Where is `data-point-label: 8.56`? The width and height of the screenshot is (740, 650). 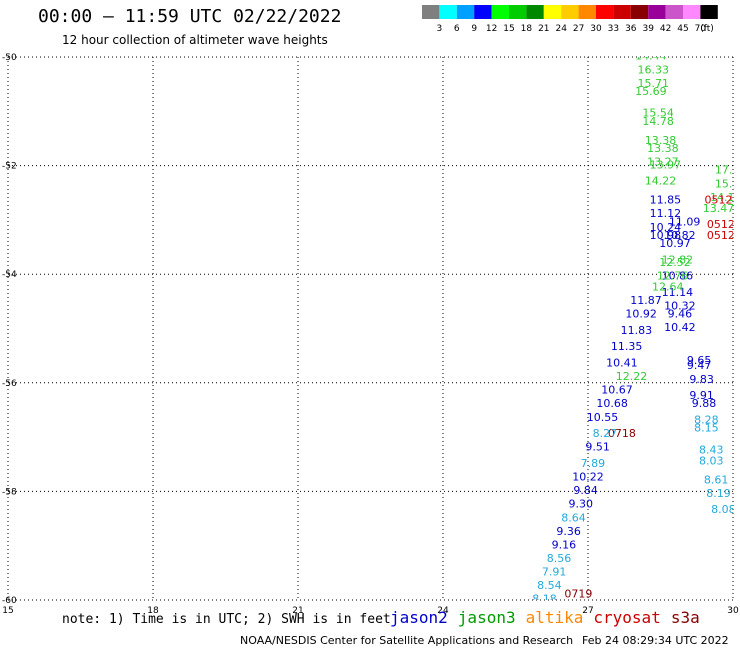 data-point-label: 8.56 is located at coordinates (559, 558).